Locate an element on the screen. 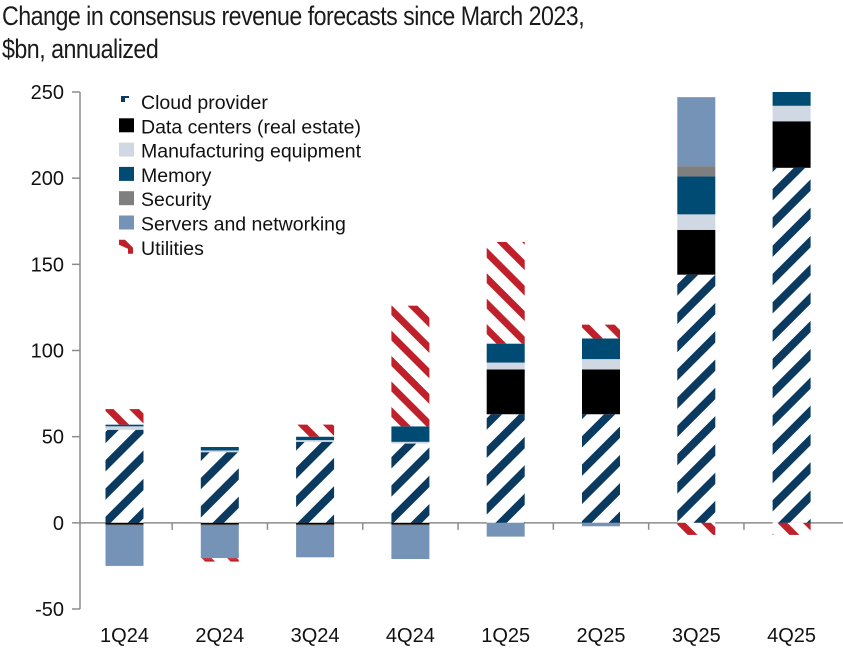  bar-security-4q24 is located at coordinates (410, 525).